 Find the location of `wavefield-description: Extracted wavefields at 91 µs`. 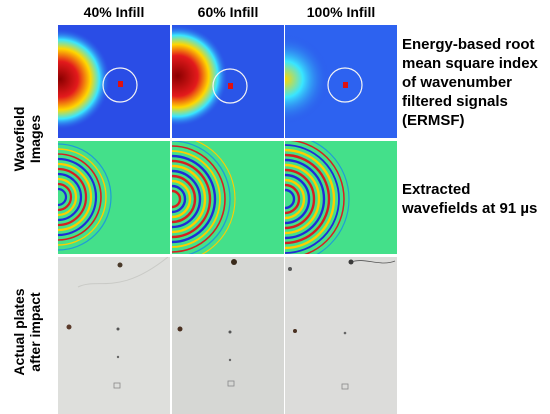

wavefield-description: Extracted wavefields at 91 µs is located at coordinates (469, 199).